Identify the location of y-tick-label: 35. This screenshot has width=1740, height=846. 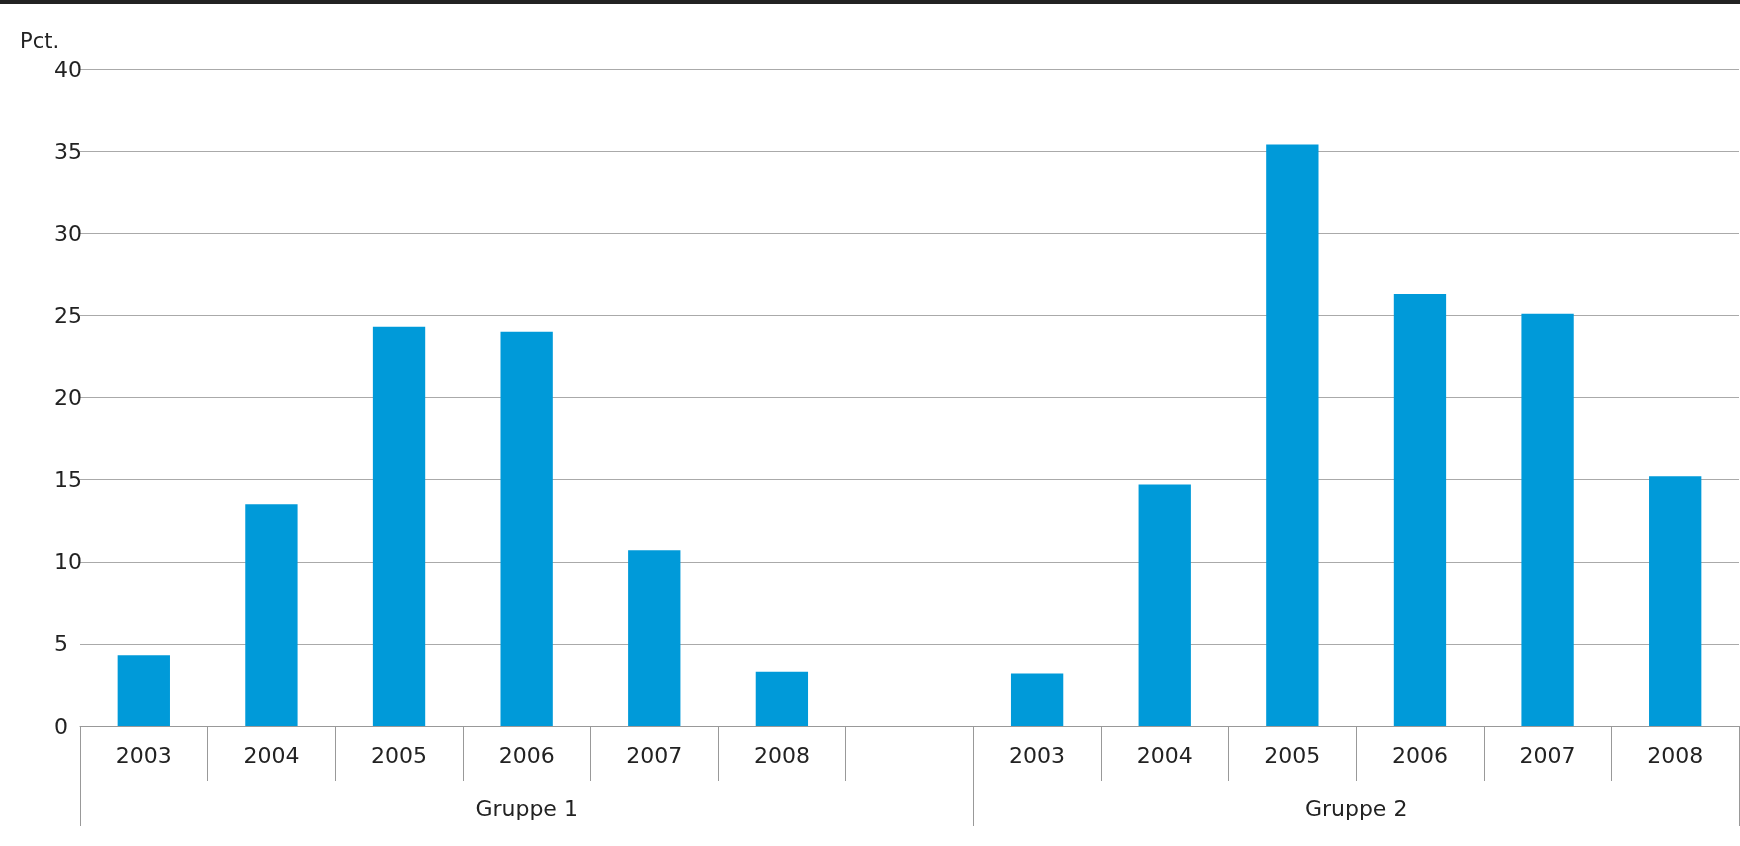
(68, 151).